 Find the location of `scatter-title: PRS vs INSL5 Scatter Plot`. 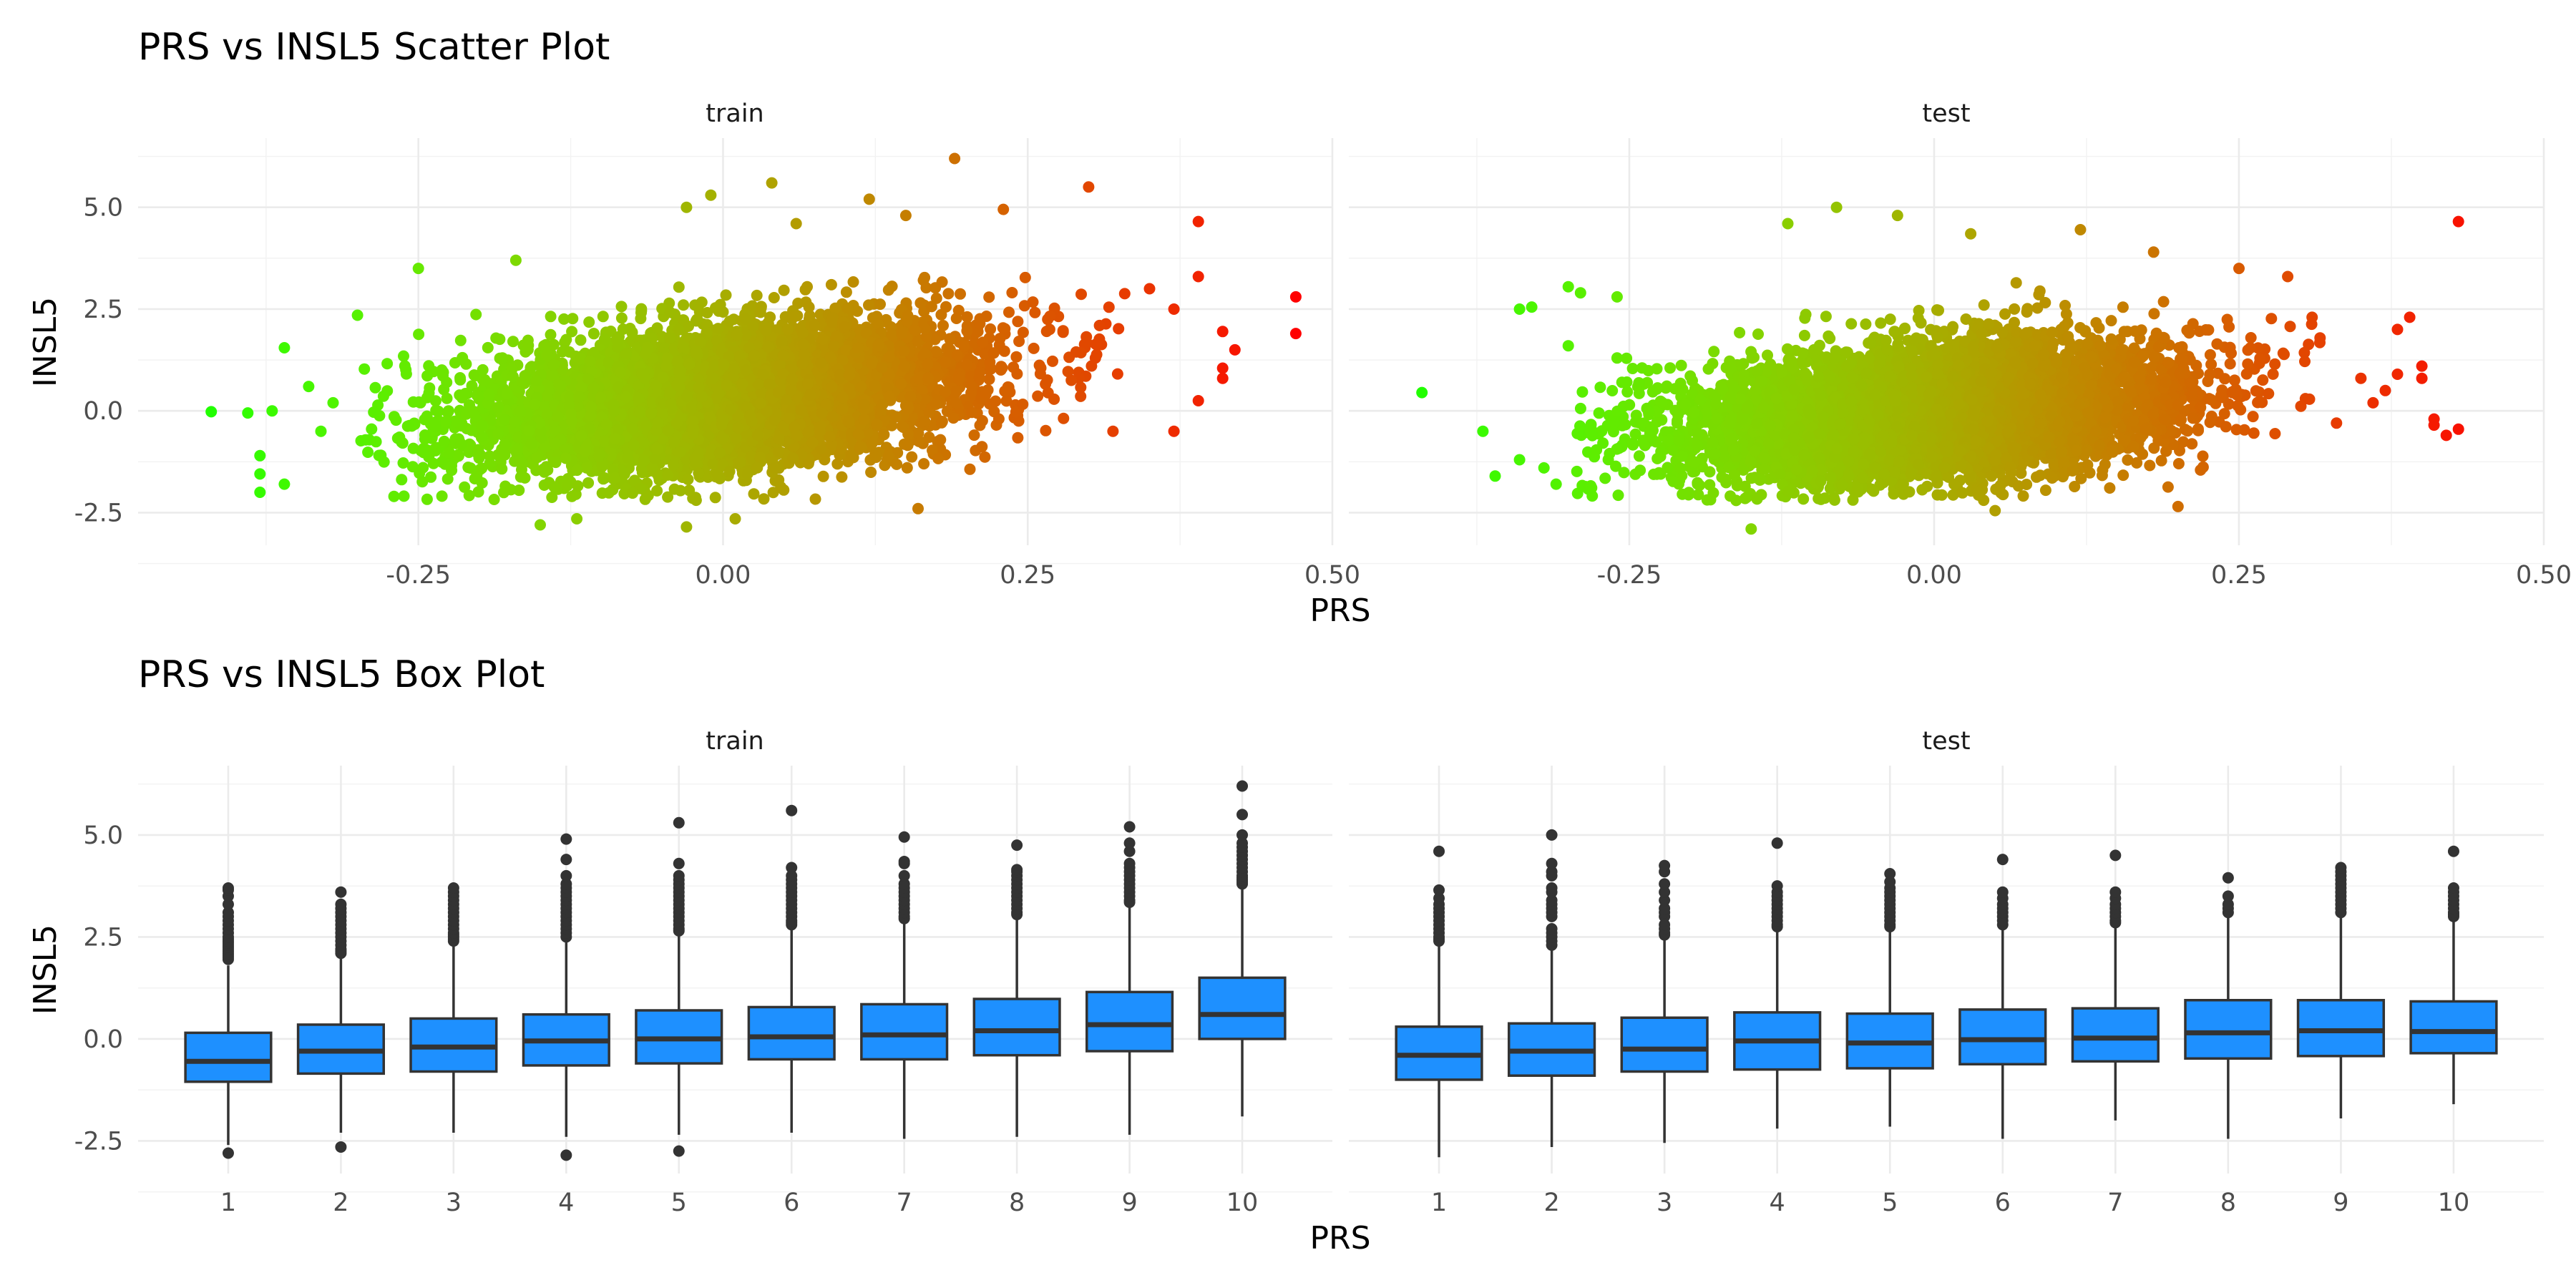

scatter-title: PRS vs INSL5 Scatter Plot is located at coordinates (374, 48).